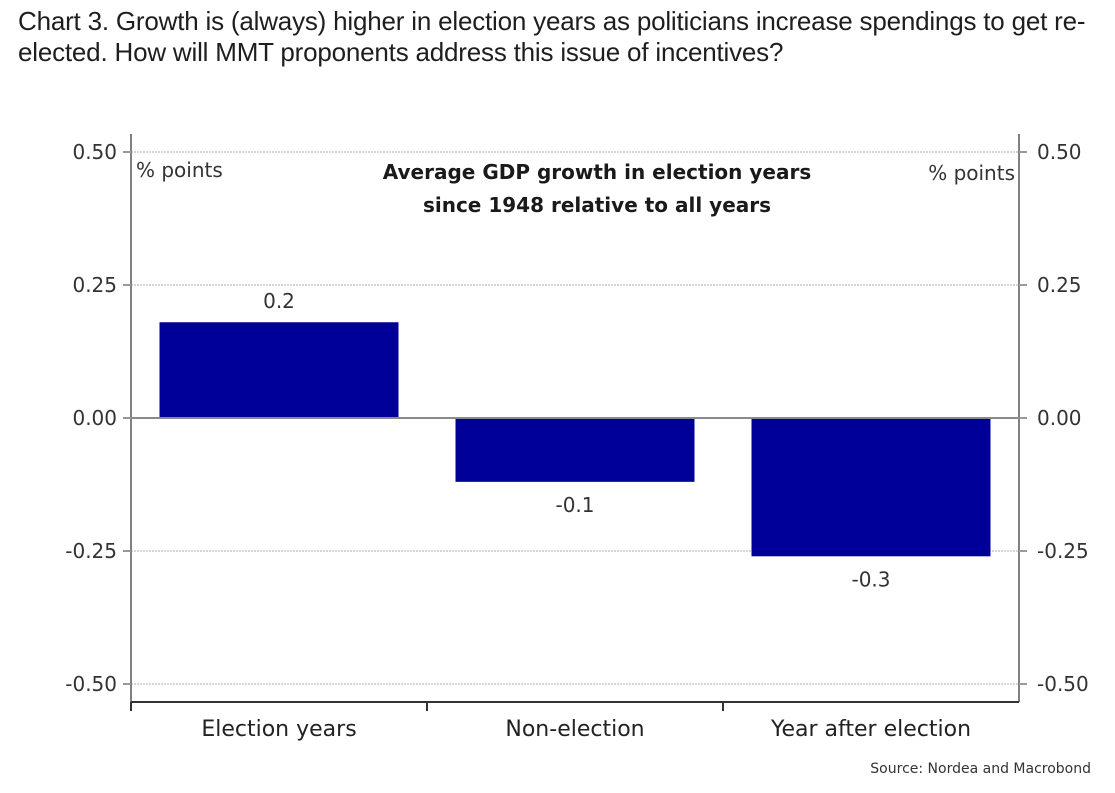 The image size is (1115, 793). I want to click on left-y-tick-label: -0.50, so click(91, 684).